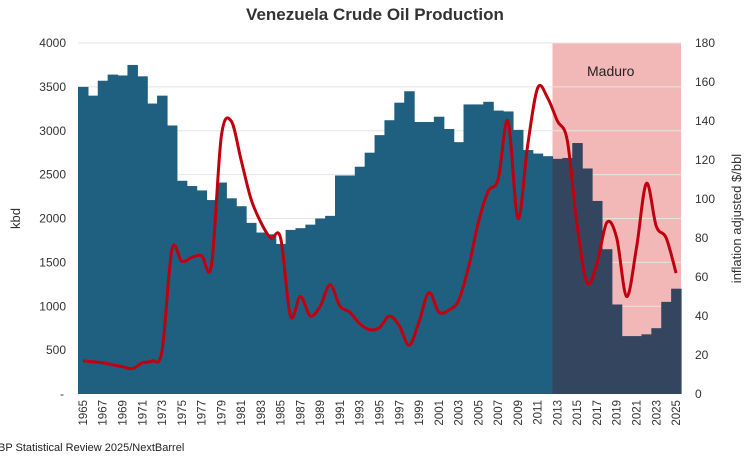 The width and height of the screenshot is (750, 460). Describe the element at coordinates (567, 275) in the screenshot. I see `production-bar-2014` at that location.